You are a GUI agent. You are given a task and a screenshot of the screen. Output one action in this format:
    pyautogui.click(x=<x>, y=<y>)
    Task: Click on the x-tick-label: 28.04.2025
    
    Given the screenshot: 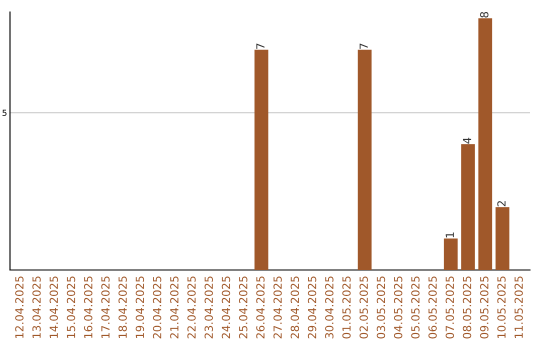 What is the action you would take?
    pyautogui.click(x=295, y=307)
    